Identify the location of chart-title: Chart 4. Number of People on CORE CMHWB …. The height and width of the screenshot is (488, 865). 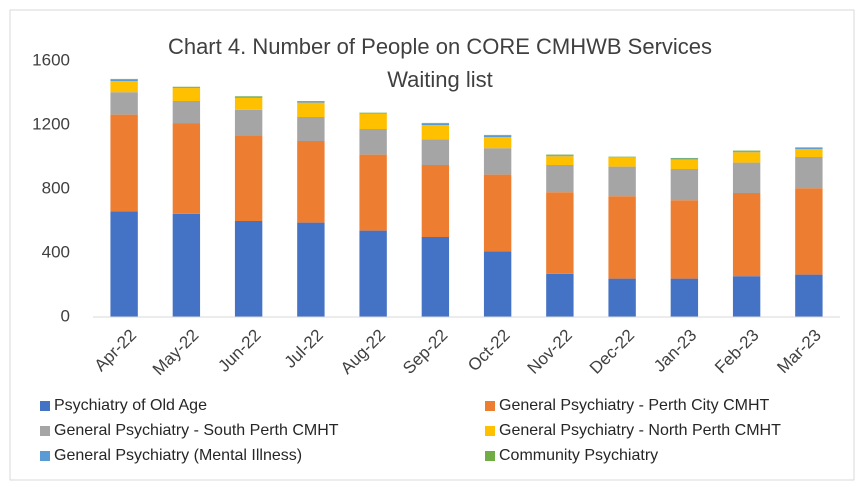
(440, 46).